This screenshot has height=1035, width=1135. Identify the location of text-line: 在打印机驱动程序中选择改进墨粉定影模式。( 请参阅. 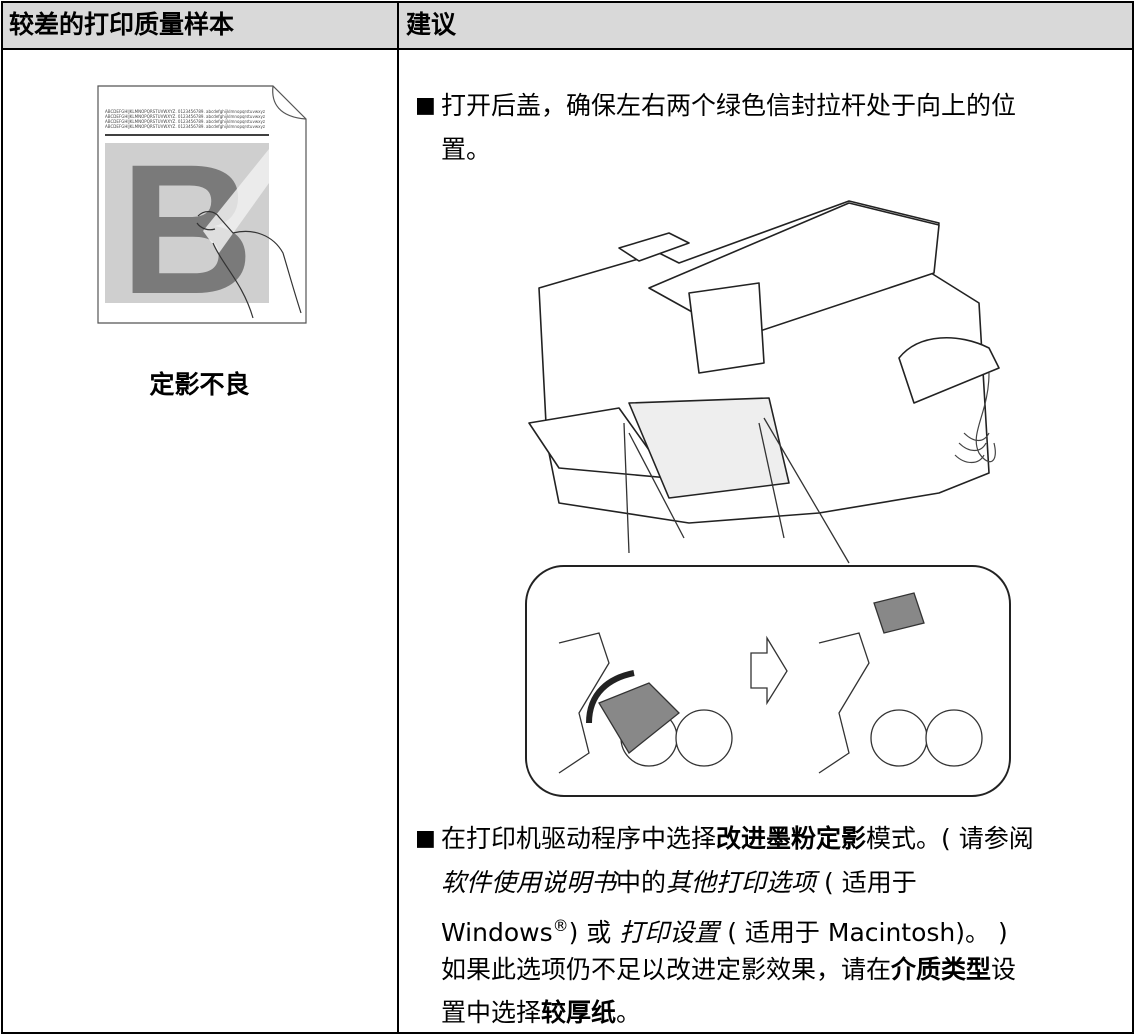
(737, 839).